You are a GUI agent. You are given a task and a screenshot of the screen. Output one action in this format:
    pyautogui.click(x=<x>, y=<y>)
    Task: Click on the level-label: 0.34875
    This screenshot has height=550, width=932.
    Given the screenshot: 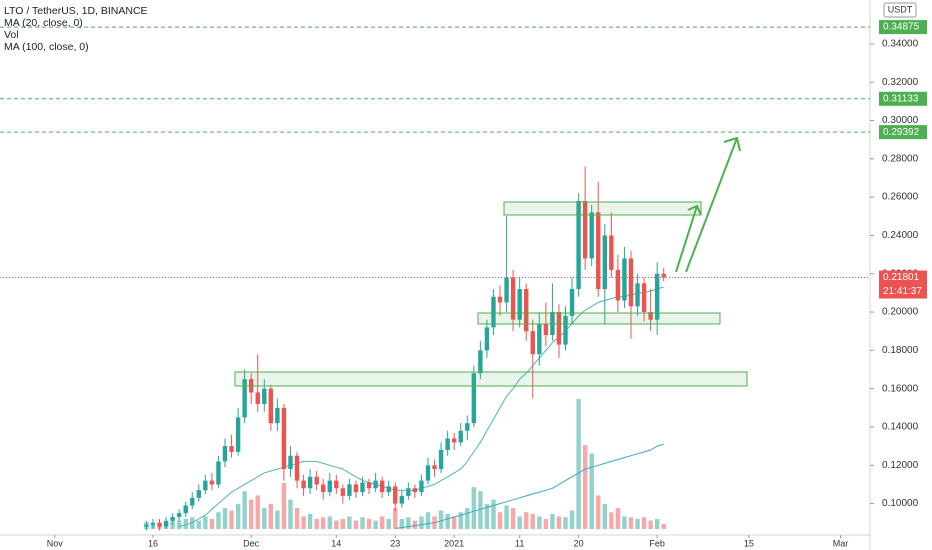 What is the action you would take?
    pyautogui.click(x=901, y=27)
    